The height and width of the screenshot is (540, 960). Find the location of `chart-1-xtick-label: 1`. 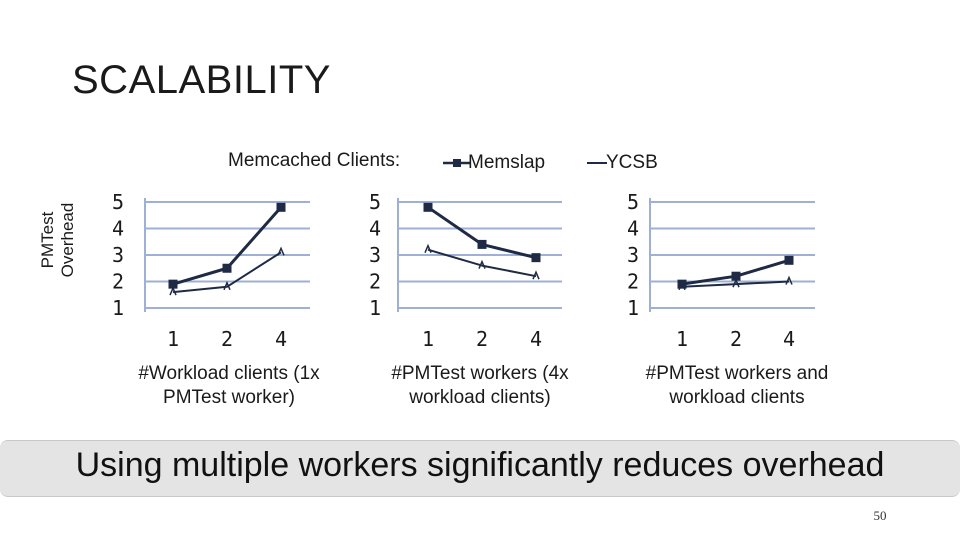

chart-1-xtick-label: 1 is located at coordinates (173, 339).